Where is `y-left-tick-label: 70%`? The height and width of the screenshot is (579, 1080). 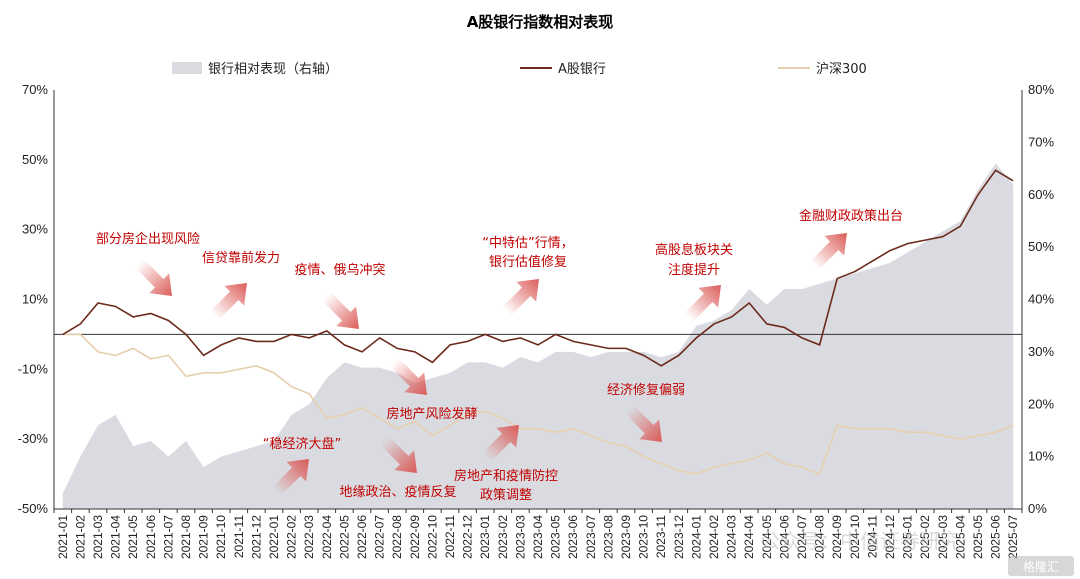 y-left-tick-label: 70% is located at coordinates (35, 89).